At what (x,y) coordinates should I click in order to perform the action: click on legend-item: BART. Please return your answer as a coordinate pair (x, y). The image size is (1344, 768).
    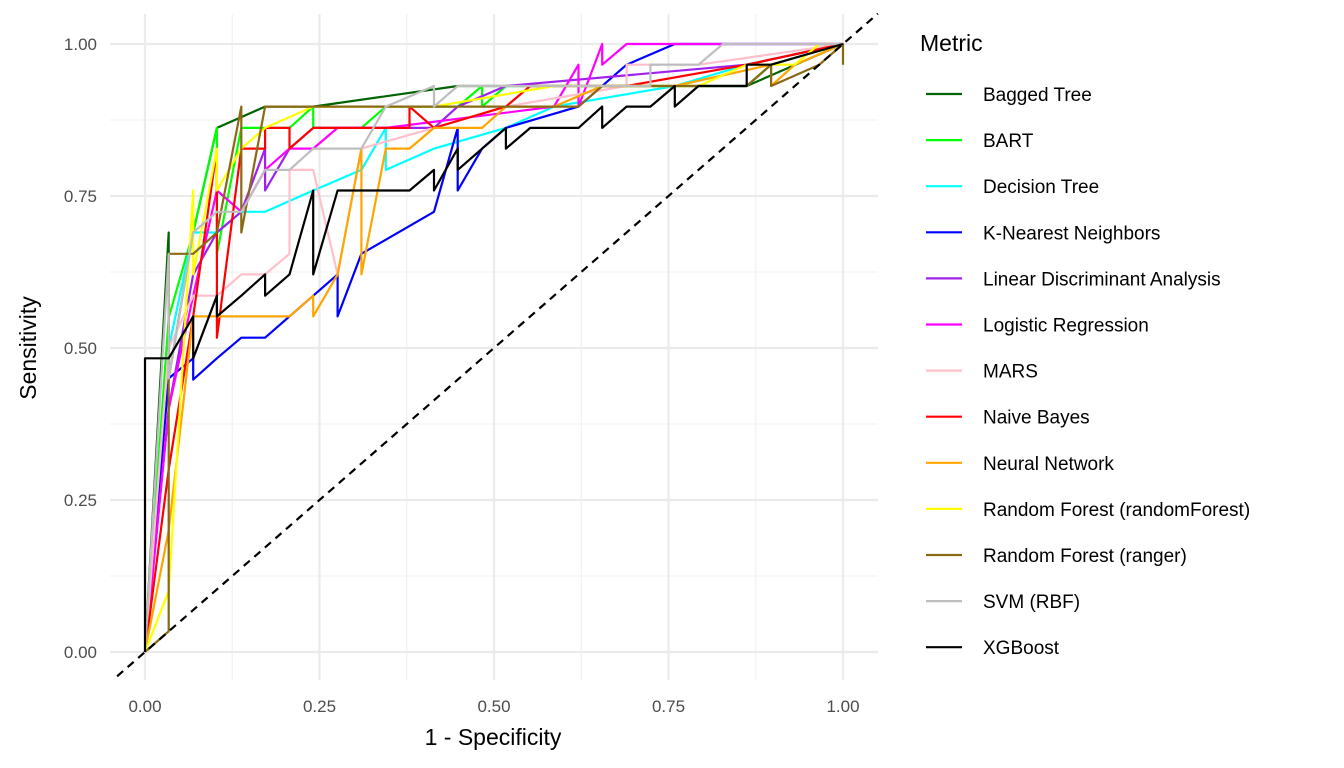
    Looking at the image, I should click on (980, 141).